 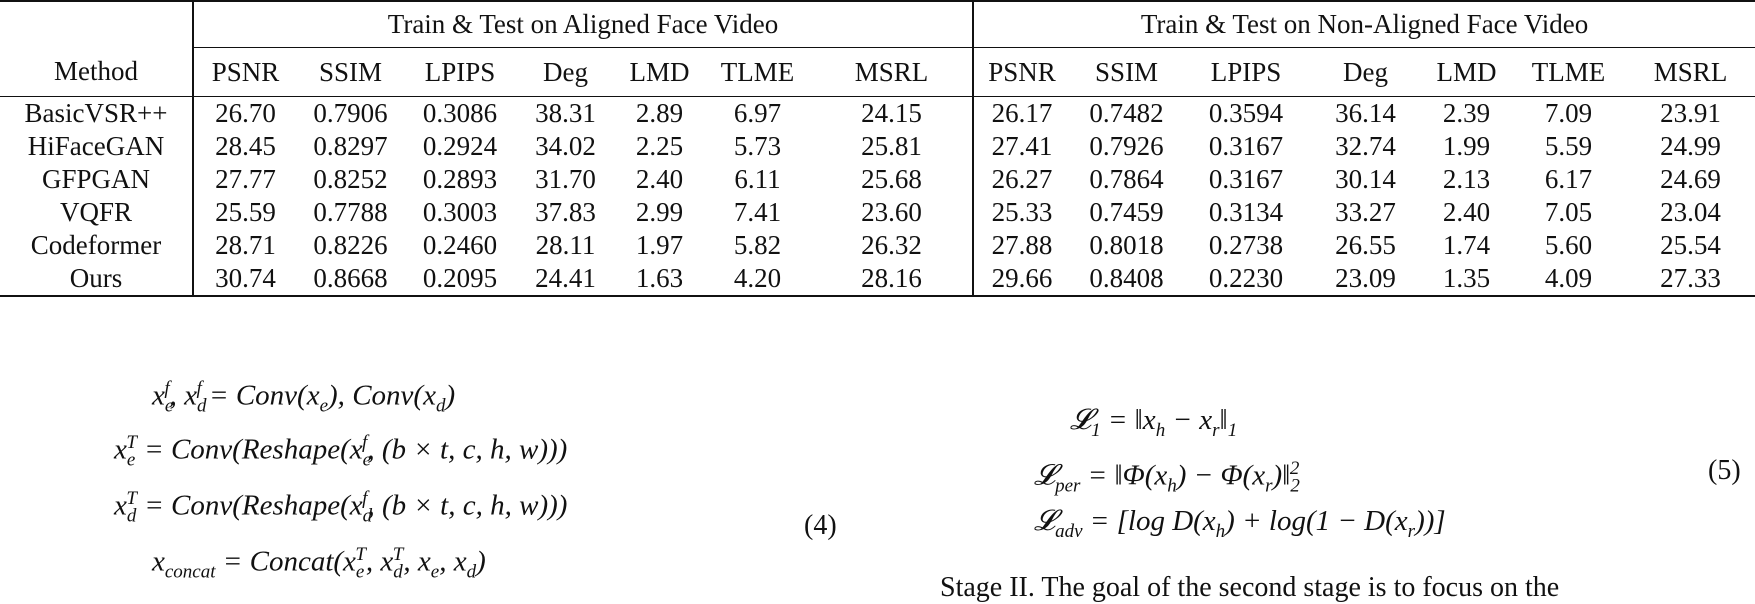 I want to click on eq4-line-4: xconcat = Concat(xeT, xdT, xe, xd), so click(x=319, y=563).